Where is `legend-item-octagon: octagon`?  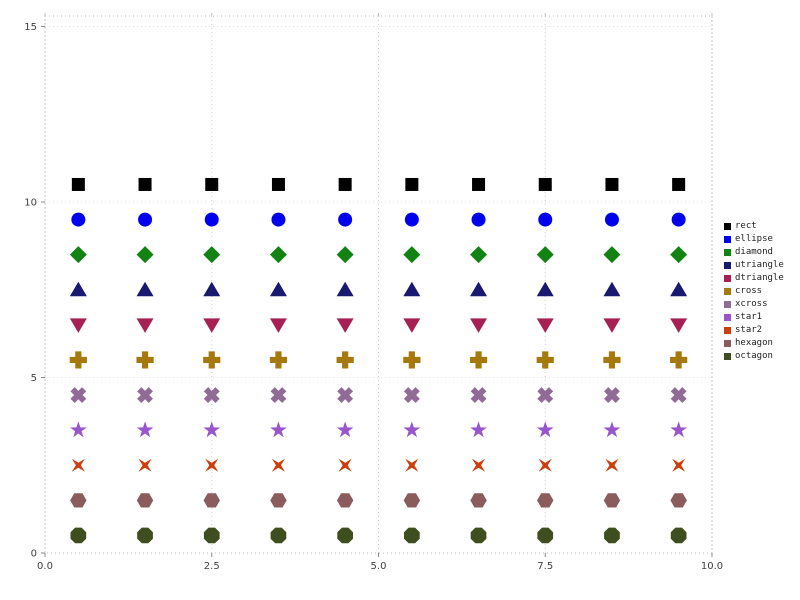 legend-item-octagon: octagon is located at coordinates (754, 356).